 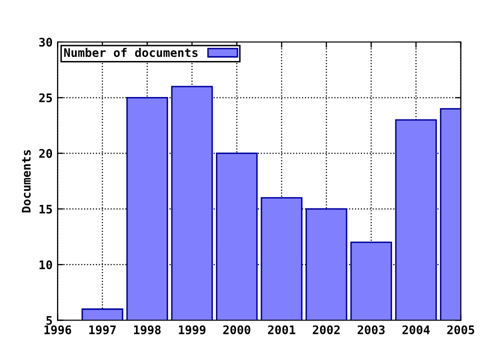 I want to click on x-tick-label: 1998, so click(x=147, y=329).